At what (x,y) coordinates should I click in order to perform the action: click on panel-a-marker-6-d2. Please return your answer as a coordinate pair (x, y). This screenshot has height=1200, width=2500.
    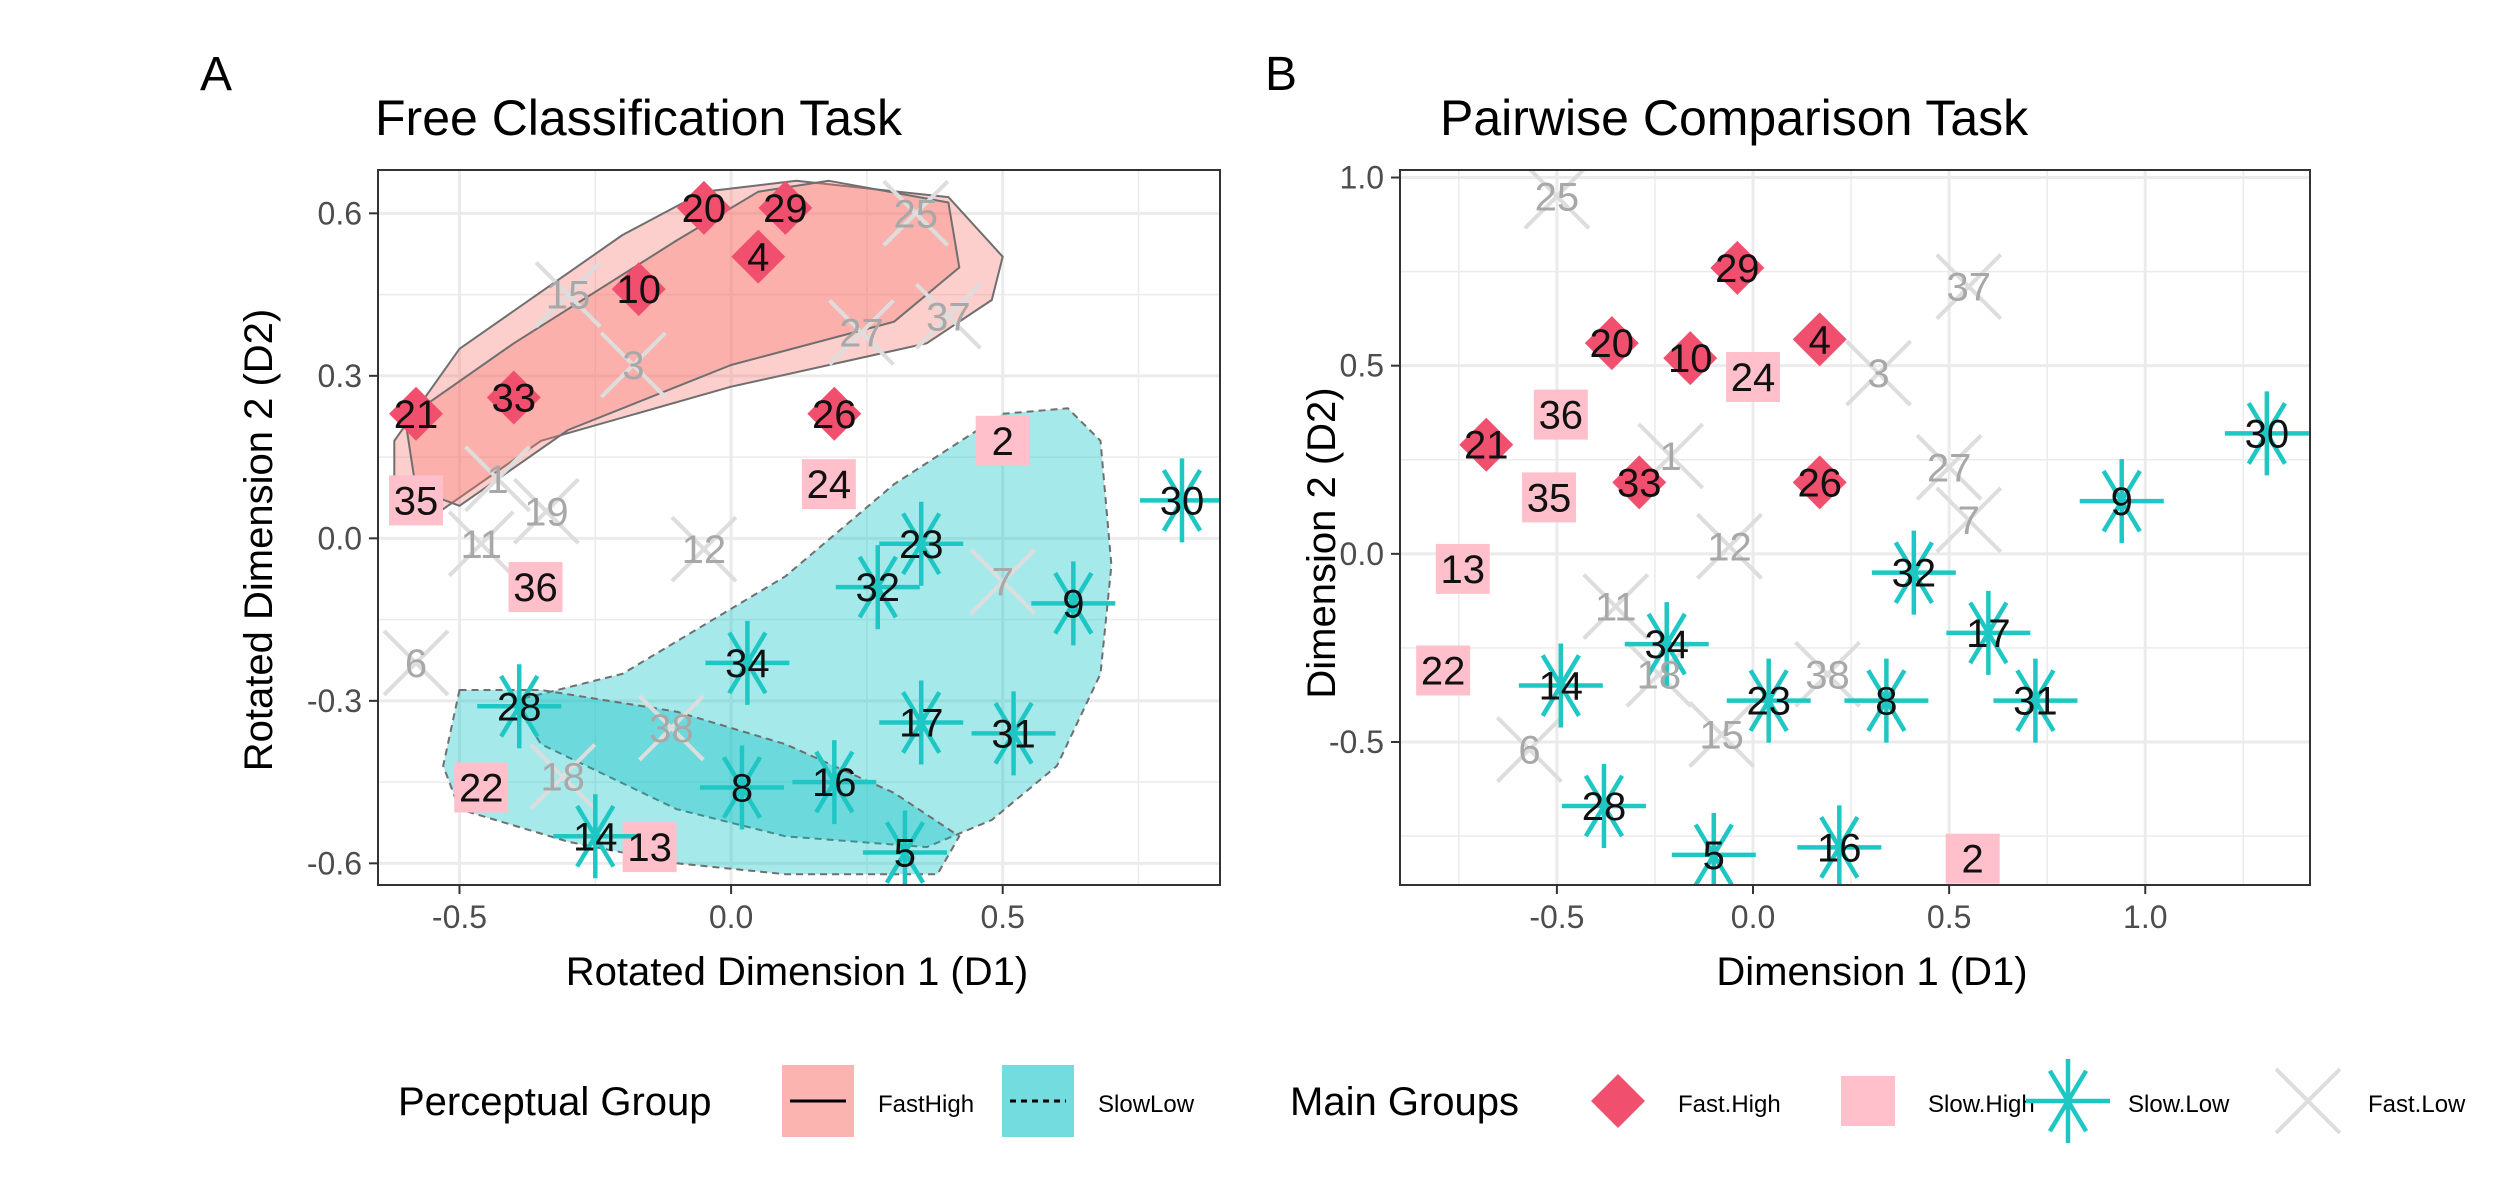
    Looking at the image, I should click on (416, 663).